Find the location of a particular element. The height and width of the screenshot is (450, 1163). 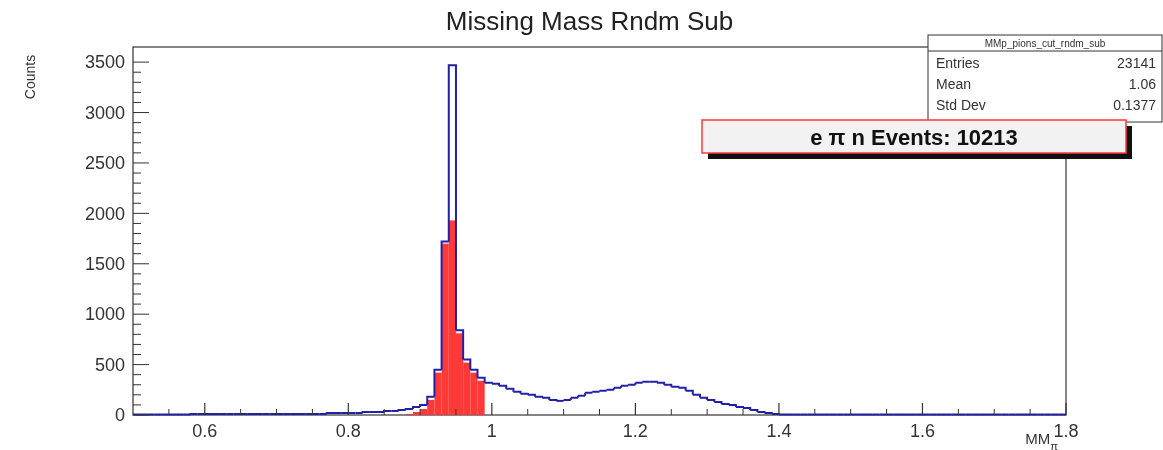

y-tick-label: 3500 is located at coordinates (104, 62).